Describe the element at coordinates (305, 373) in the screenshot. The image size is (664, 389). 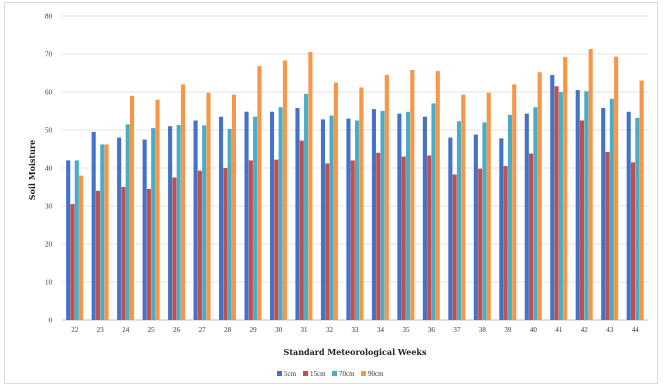
I see `legend-swatch-15cm` at that location.